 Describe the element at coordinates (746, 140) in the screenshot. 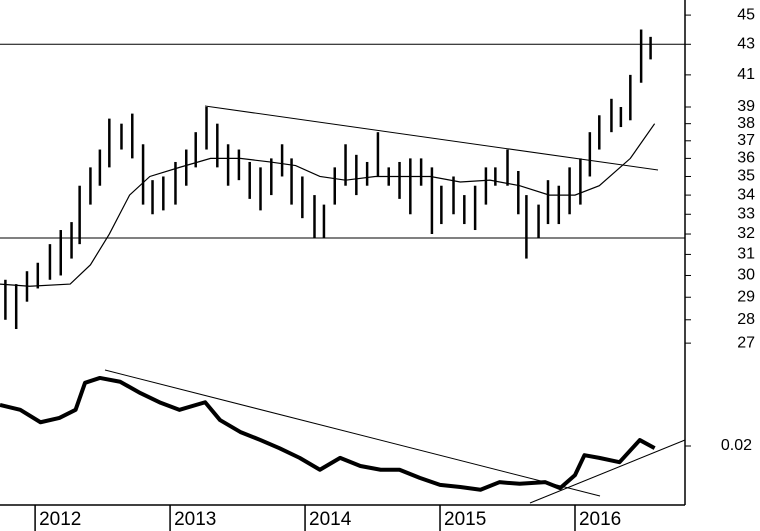

I see `y-tick-label: 37` at that location.